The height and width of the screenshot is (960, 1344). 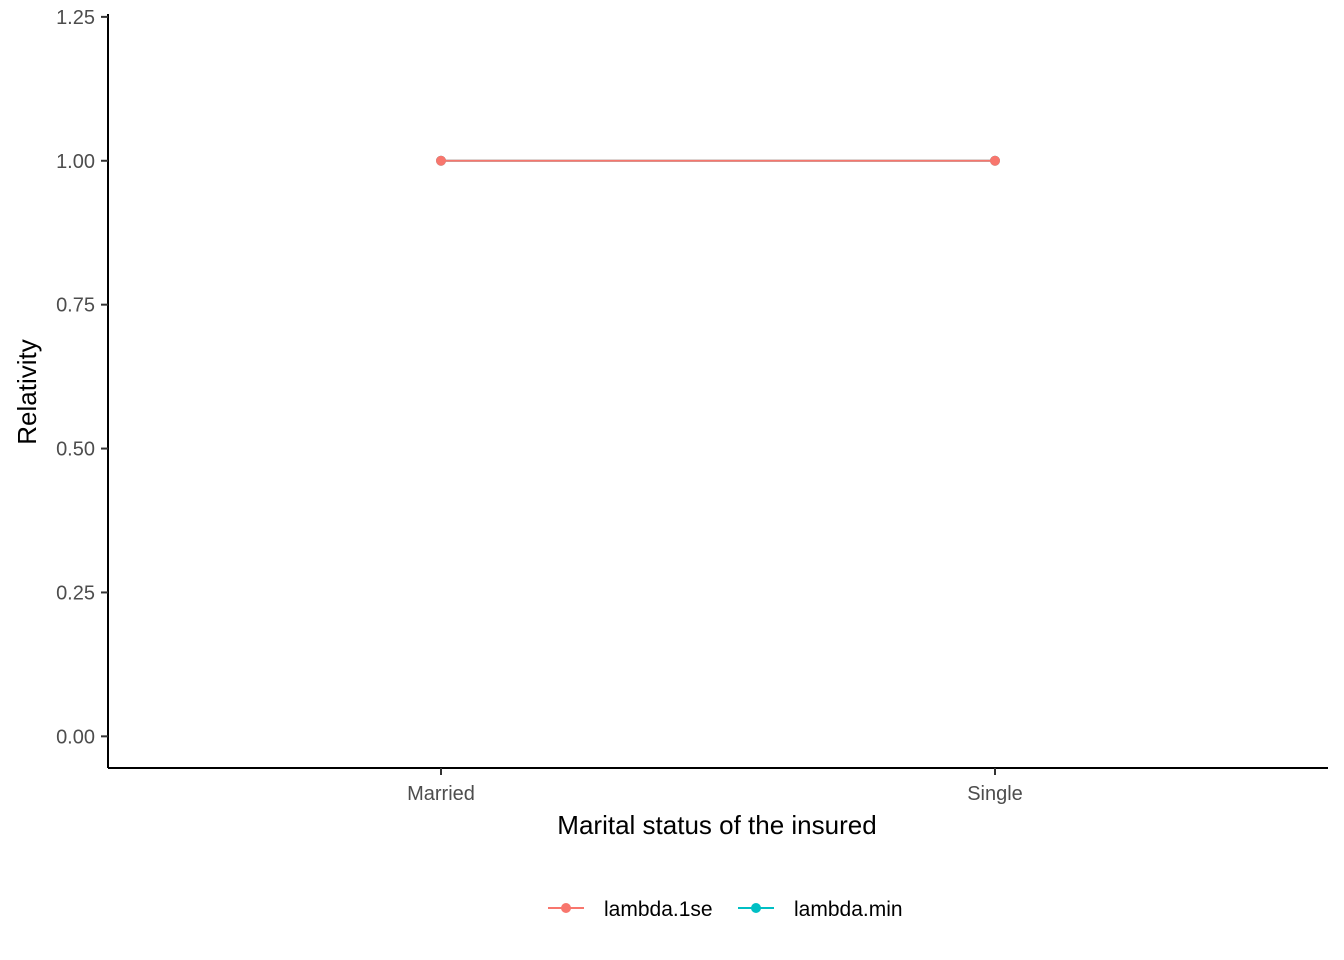 I want to click on y-tick-label: 0.75, so click(x=75, y=306).